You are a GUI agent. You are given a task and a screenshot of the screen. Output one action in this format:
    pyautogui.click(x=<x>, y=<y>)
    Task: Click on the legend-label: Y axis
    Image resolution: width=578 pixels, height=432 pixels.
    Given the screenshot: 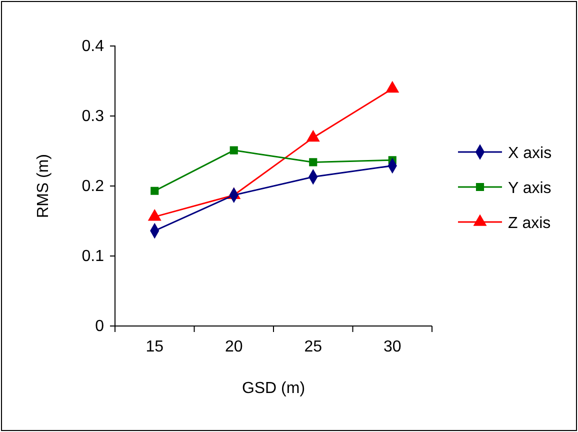 What is the action you would take?
    pyautogui.click(x=530, y=188)
    